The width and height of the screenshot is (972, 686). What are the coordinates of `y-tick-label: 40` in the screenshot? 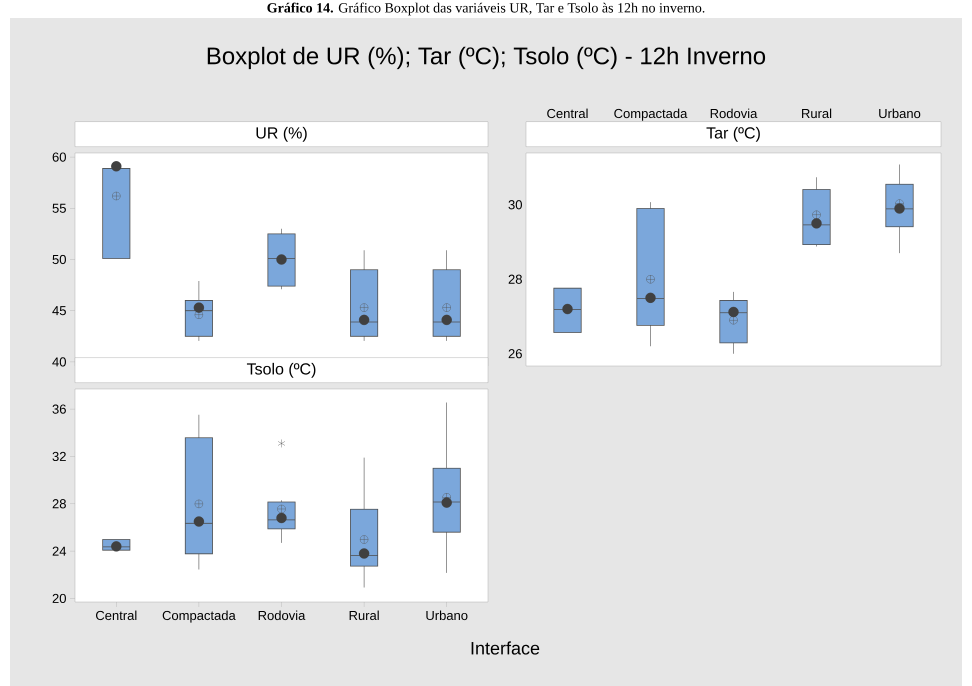 It's located at (59, 362).